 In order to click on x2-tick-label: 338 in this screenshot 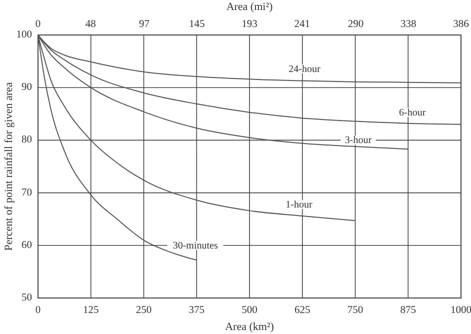, I will do `click(408, 24)`.